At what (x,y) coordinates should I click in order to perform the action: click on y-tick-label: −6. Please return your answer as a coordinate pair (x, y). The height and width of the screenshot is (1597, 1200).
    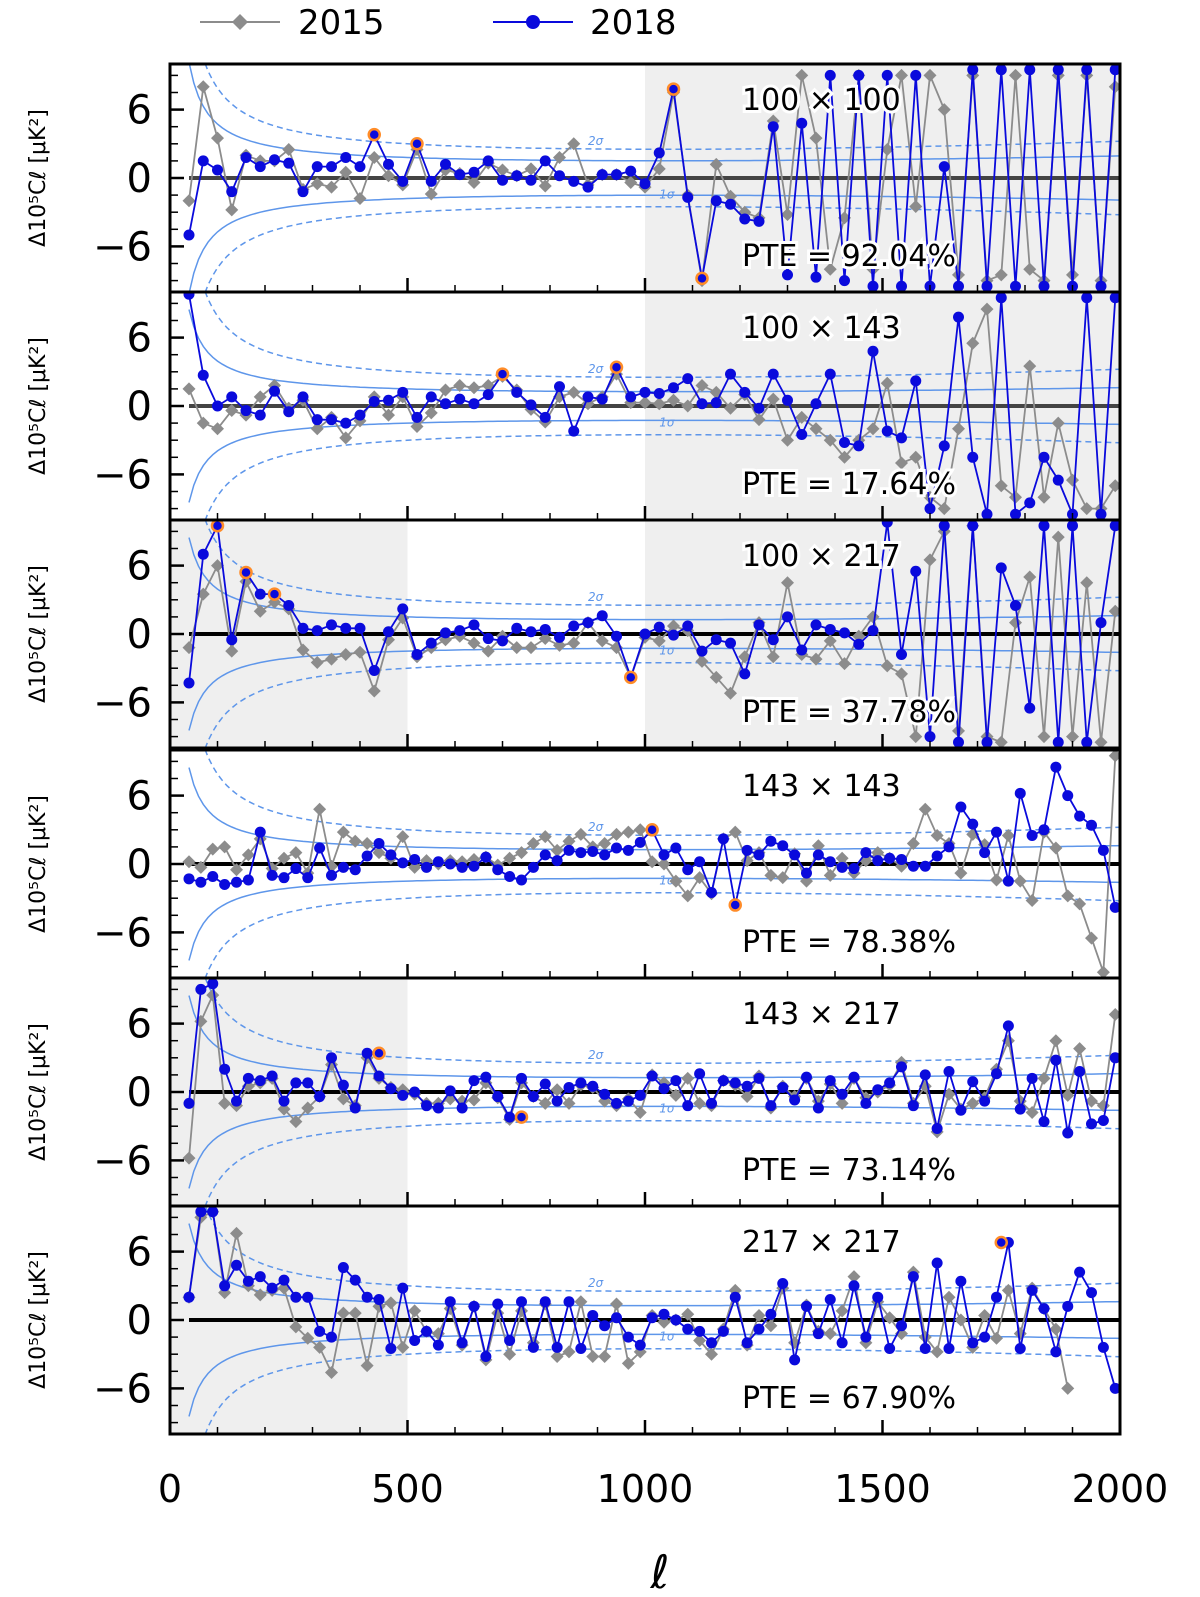
    Looking at the image, I should click on (122, 703).